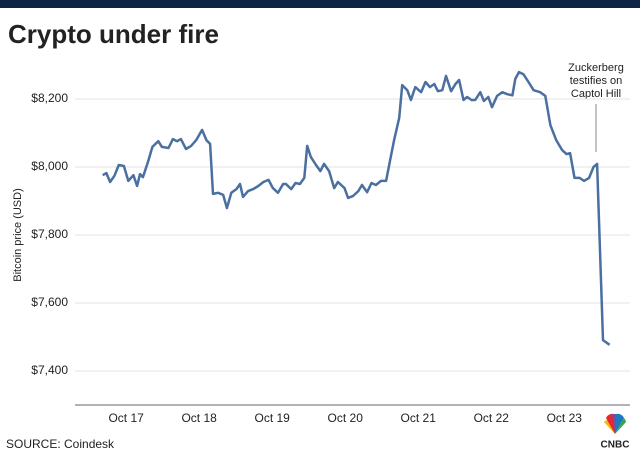 This screenshot has width=640, height=457. What do you see at coordinates (492, 418) in the screenshot?
I see `x-tick-label: Oct 22` at bounding box center [492, 418].